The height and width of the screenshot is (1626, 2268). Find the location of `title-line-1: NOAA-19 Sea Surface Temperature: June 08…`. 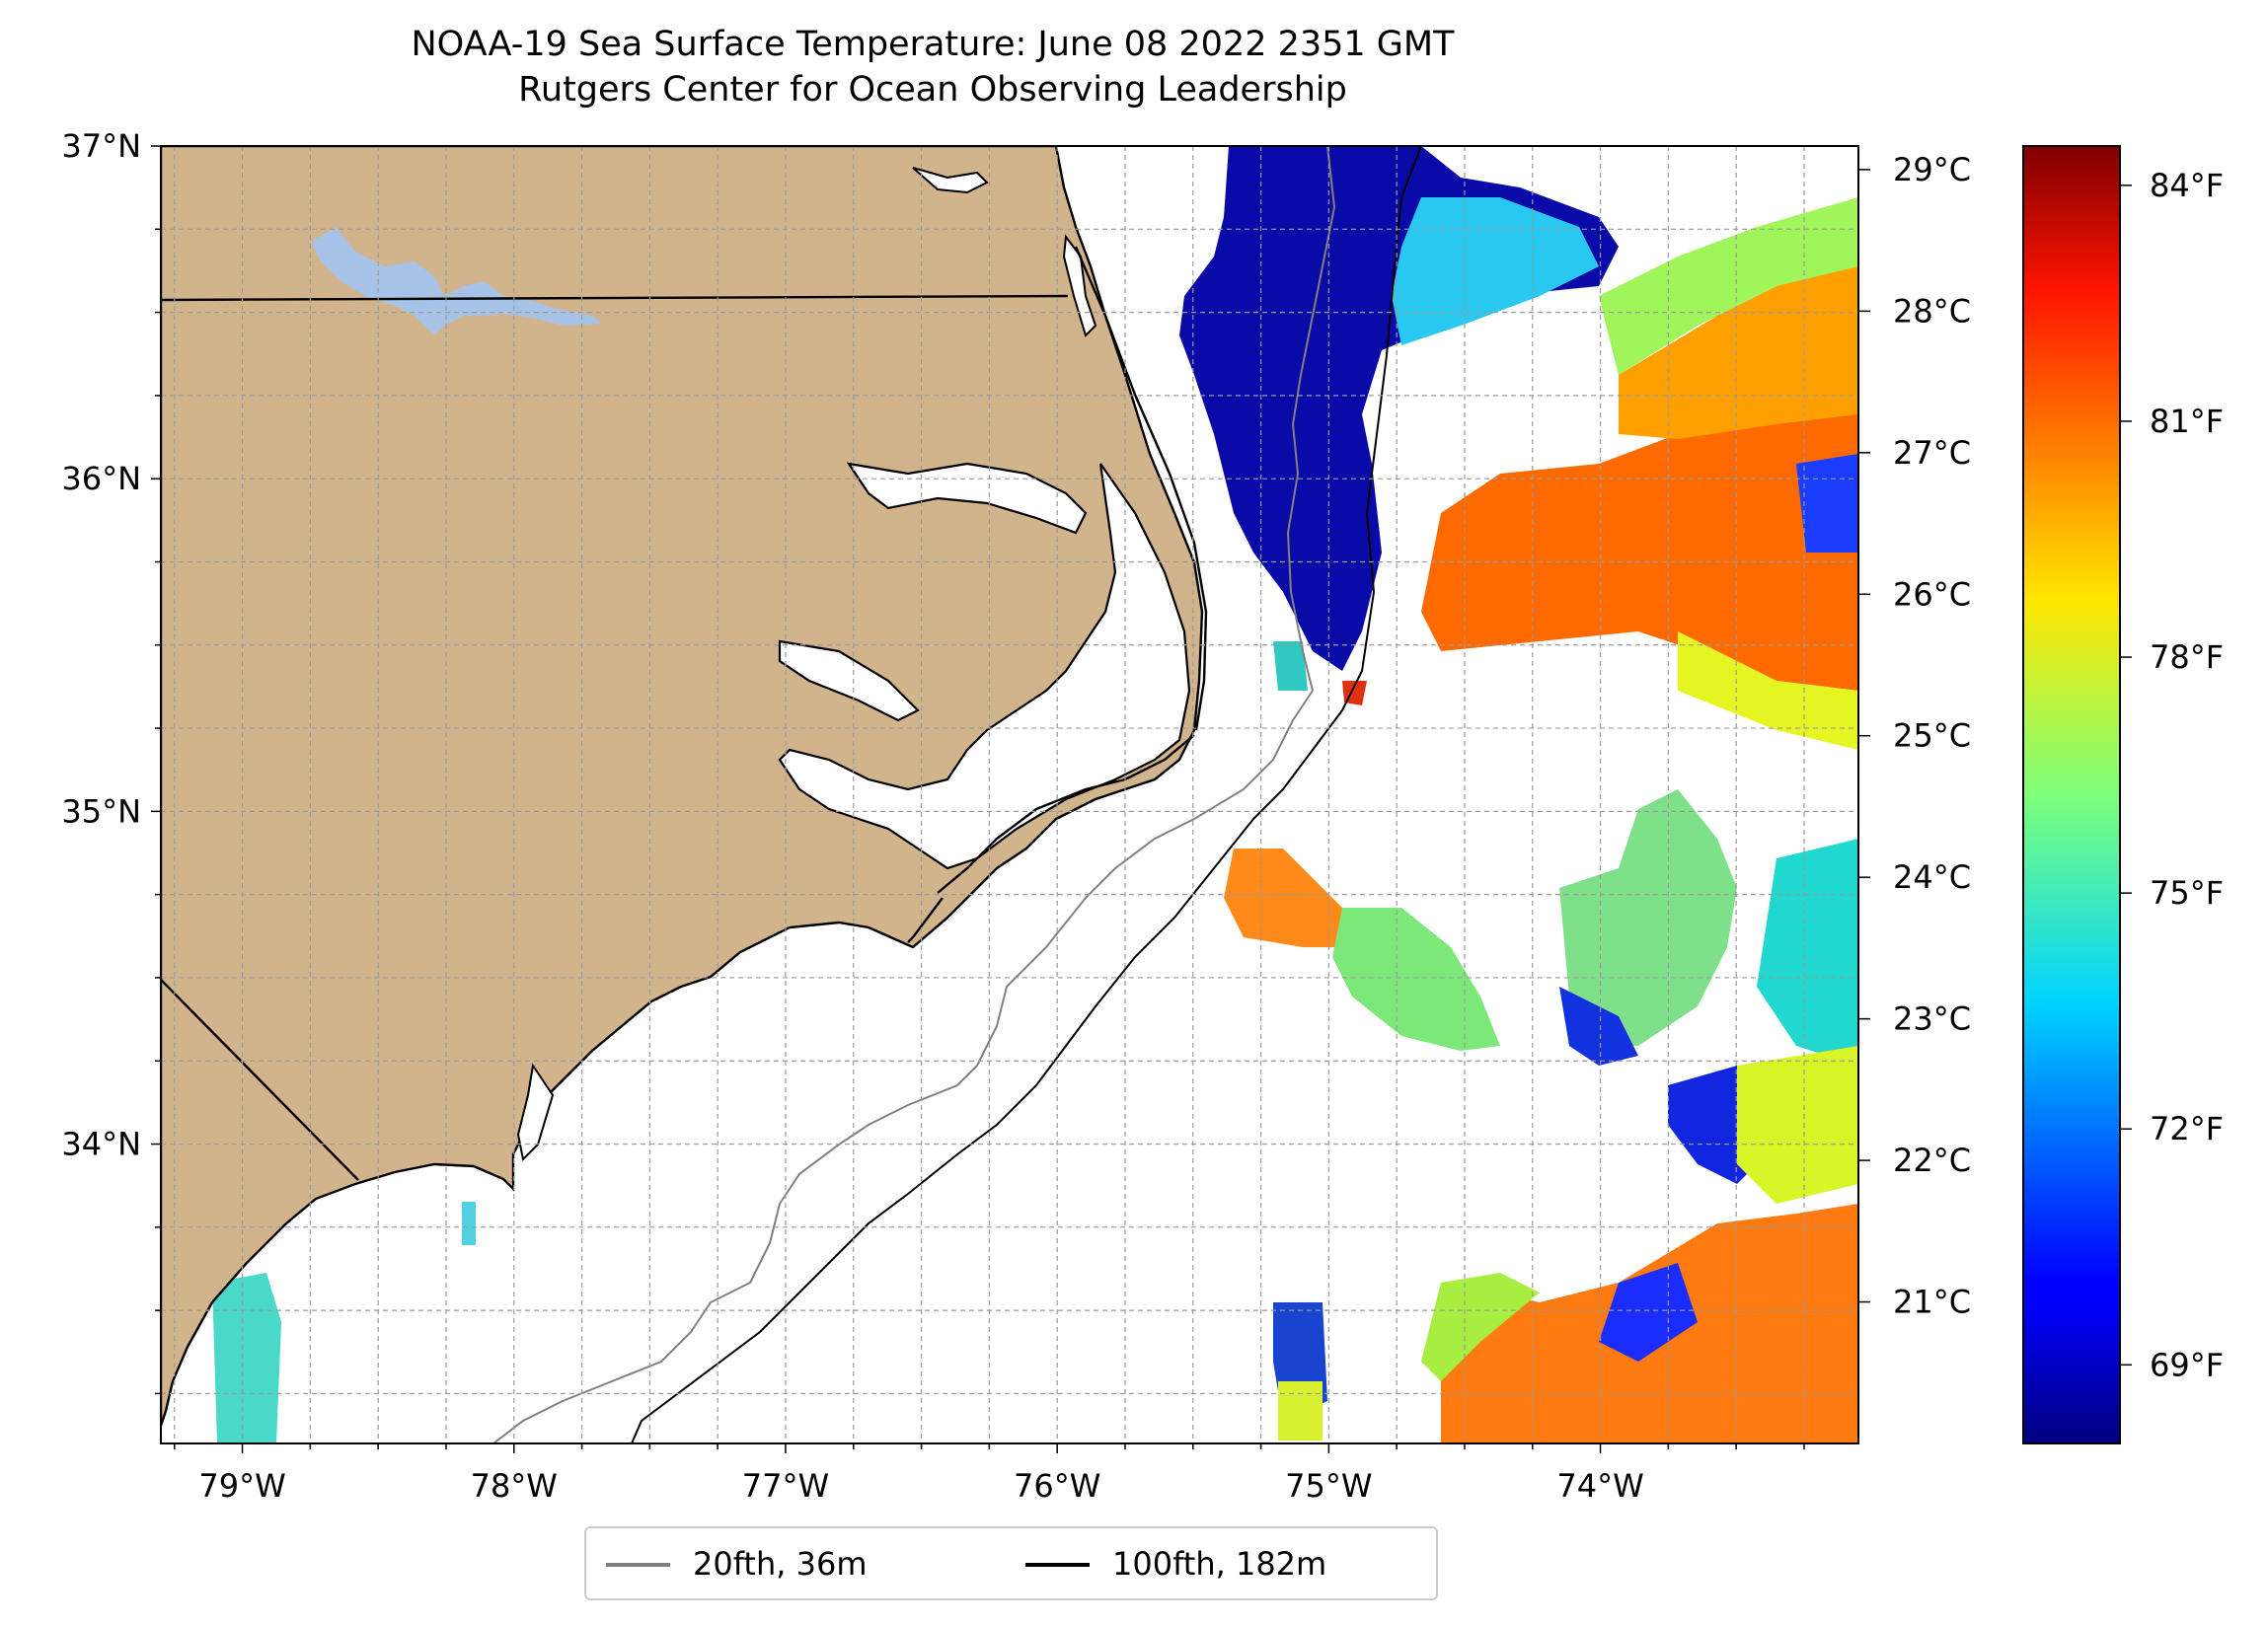

title-line-1: NOAA-19 Sea Surface Temperature: June 08… is located at coordinates (933, 44).